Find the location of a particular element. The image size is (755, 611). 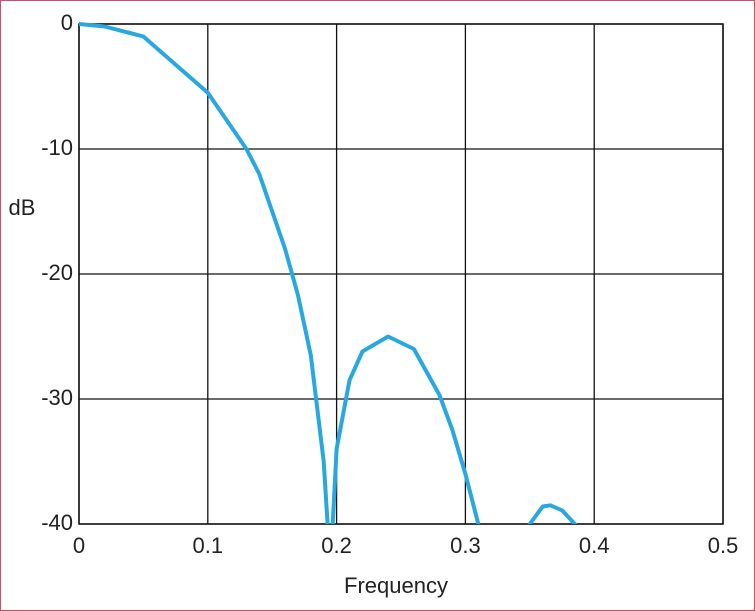

x-tick-label: 0.3 is located at coordinates (465, 545).